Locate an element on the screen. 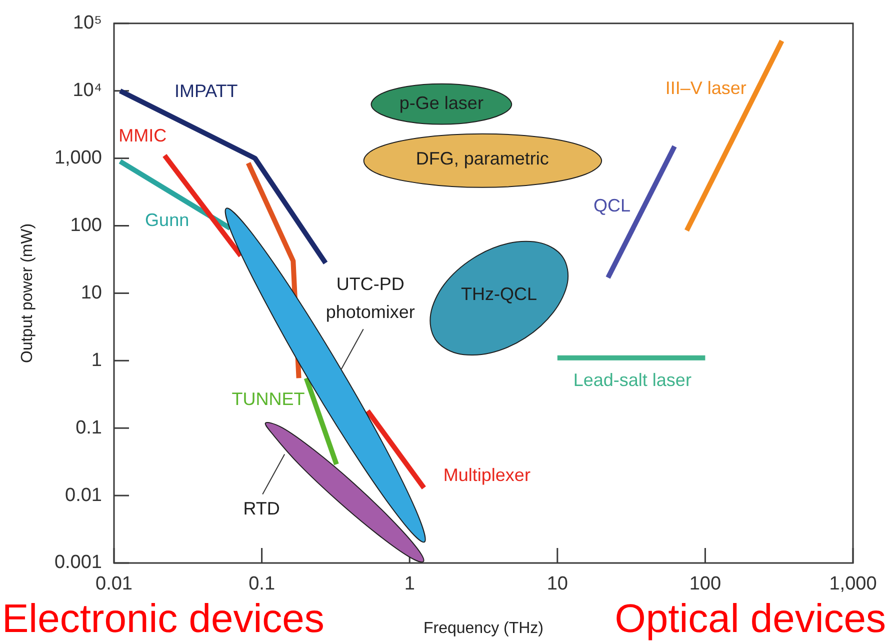  series-label: Multiplexer is located at coordinates (486, 474).